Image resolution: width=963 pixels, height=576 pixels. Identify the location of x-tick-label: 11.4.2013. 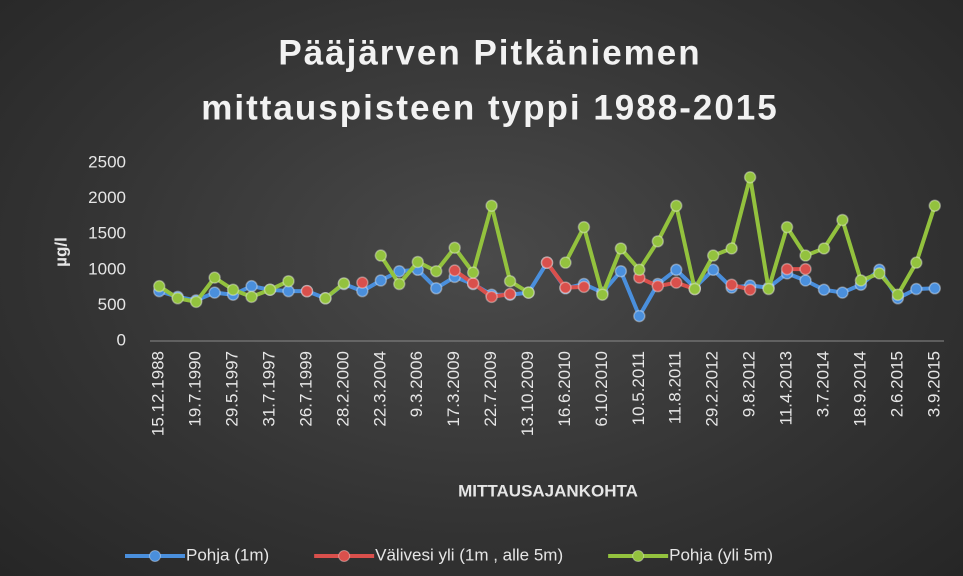
(786, 388).